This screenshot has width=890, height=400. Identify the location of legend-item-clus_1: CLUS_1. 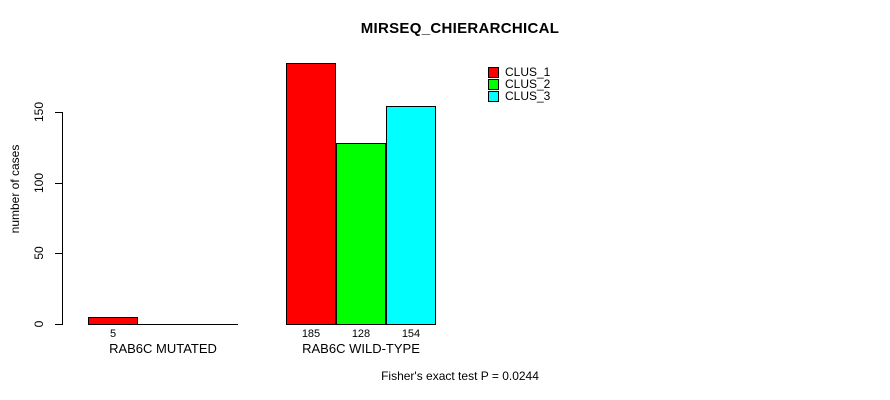
(519, 72).